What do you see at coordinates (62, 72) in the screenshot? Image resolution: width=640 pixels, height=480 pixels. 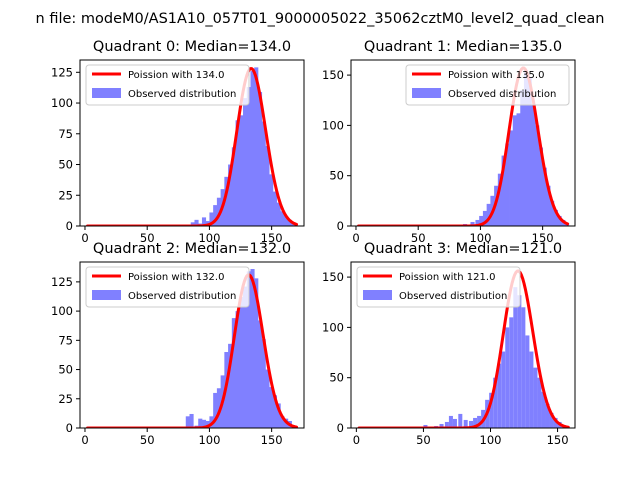 I see `y-tick-label: 125` at bounding box center [62, 72].